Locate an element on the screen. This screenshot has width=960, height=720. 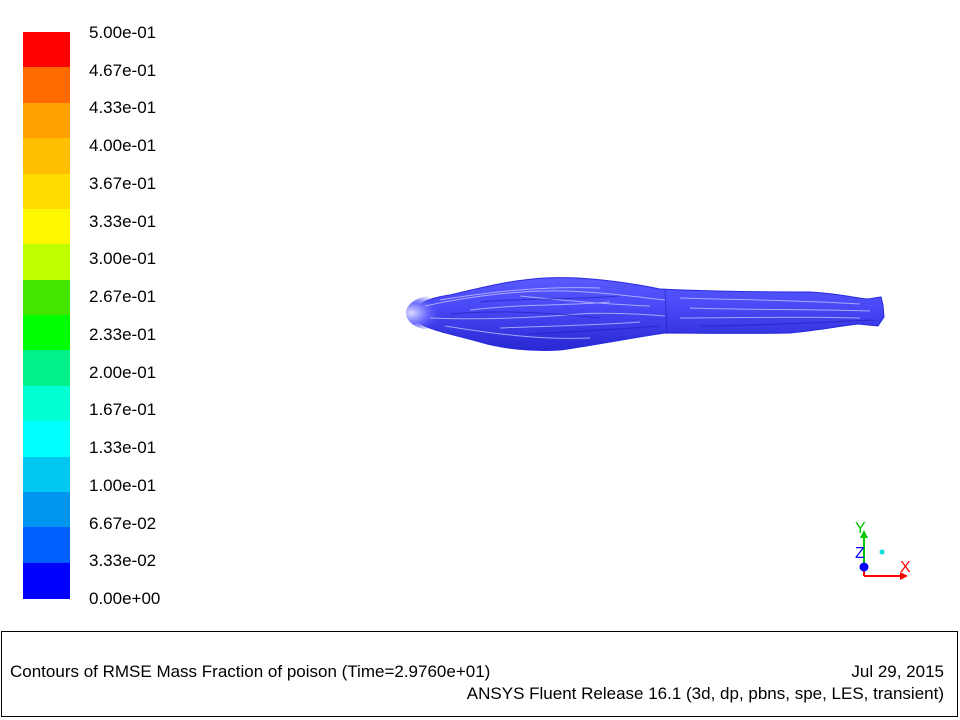
colorbar-label: 1.67e-01 is located at coordinates (123, 410).